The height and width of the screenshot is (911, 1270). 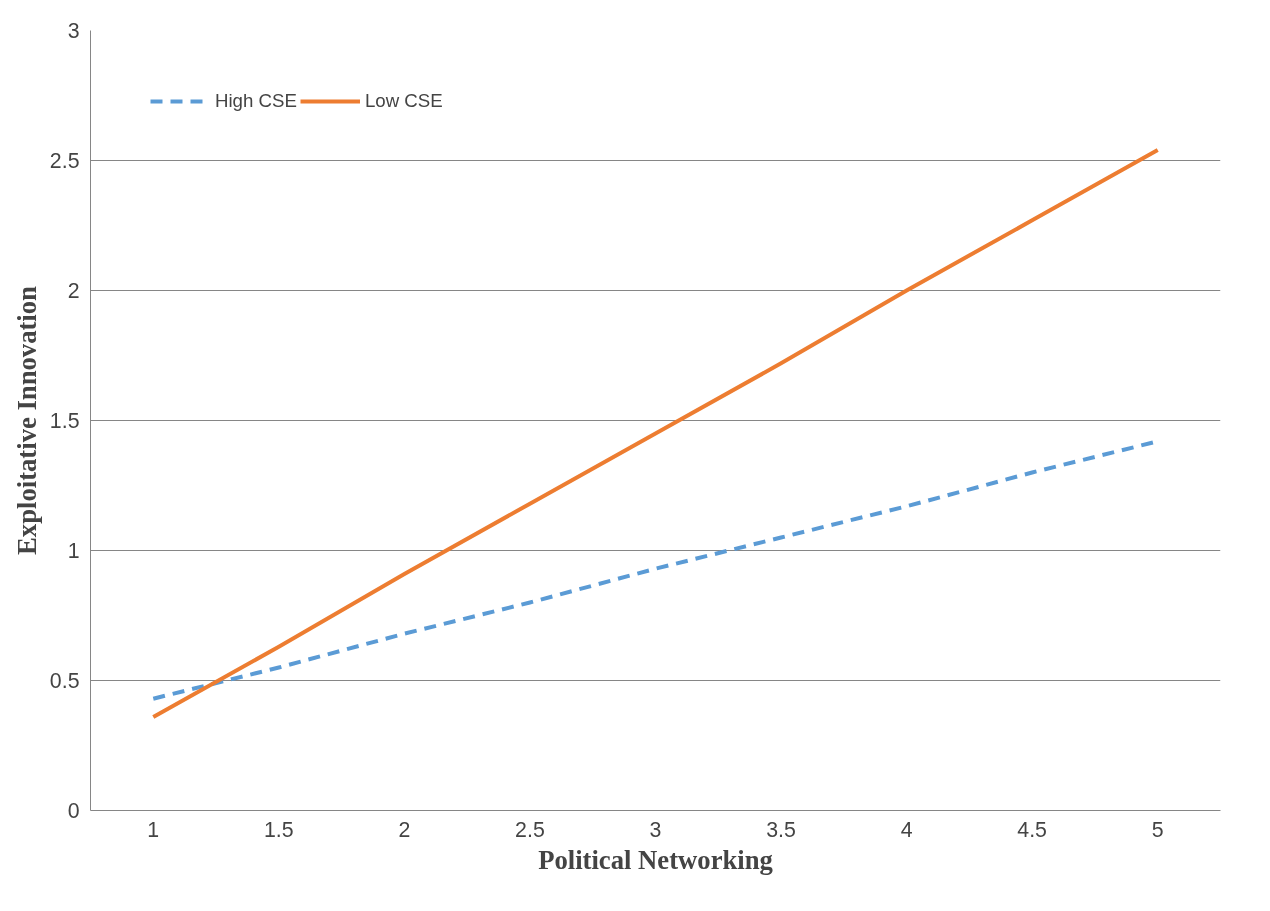 I want to click on y-tick-label: 3, so click(x=73, y=31).